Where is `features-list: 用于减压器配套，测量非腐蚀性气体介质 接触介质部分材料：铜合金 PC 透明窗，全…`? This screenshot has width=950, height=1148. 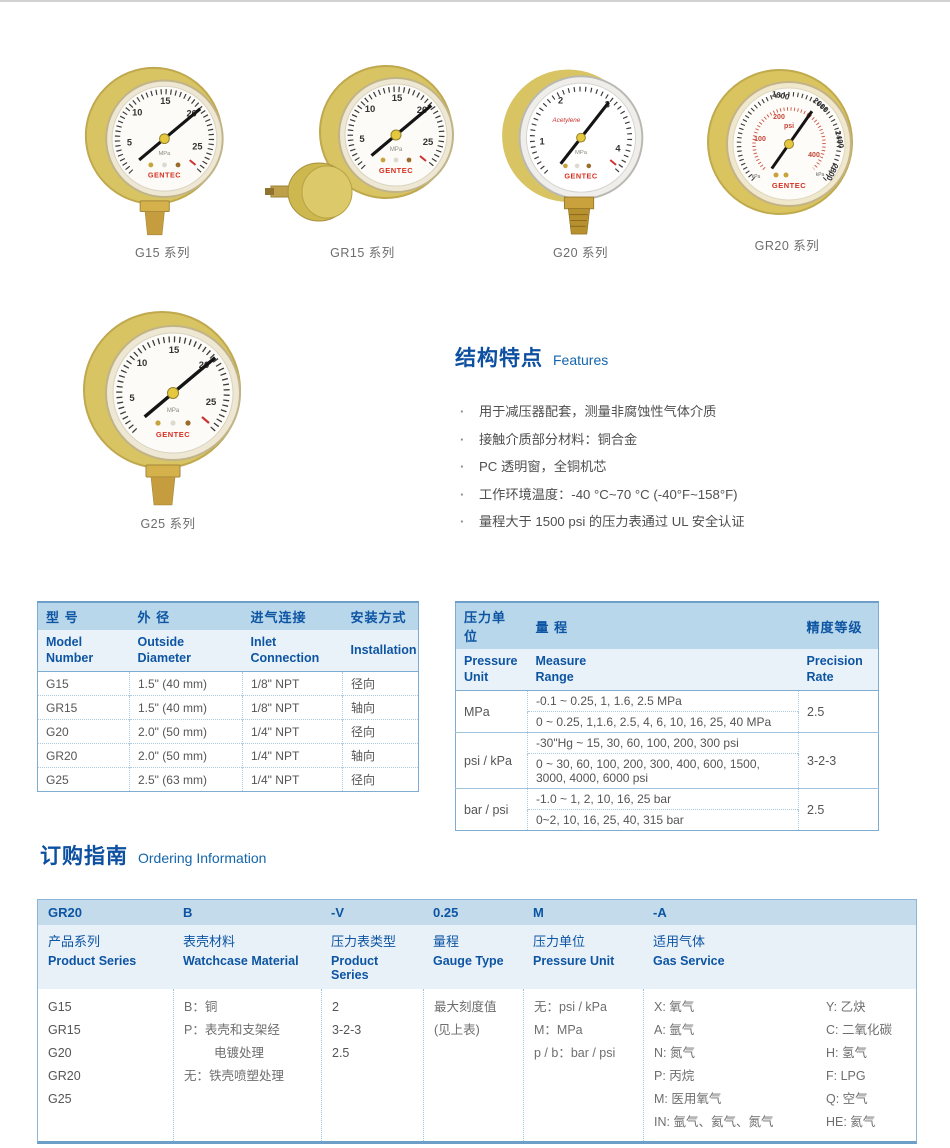 features-list: 用于减压器配套，测量非腐蚀性气体介质 接触介质部分材料：铜合金 PC 透明窗，全… is located at coordinates (685, 467).